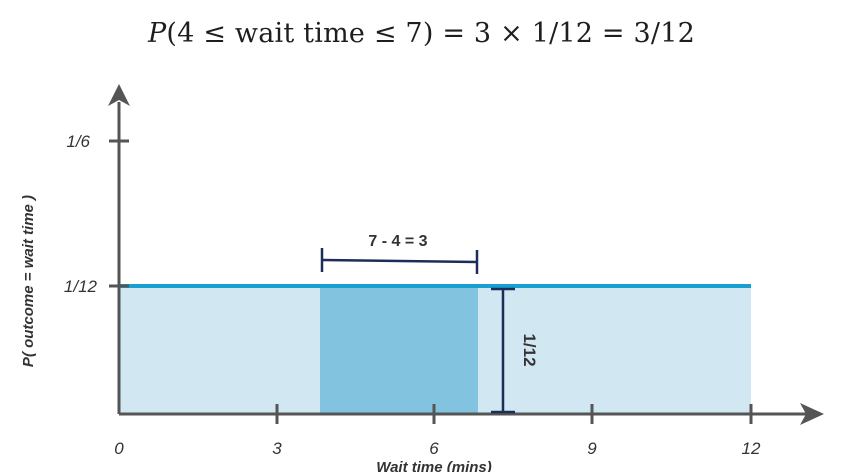  Describe the element at coordinates (434, 465) in the screenshot. I see `x-axis-title: Wait time (mins)` at that location.